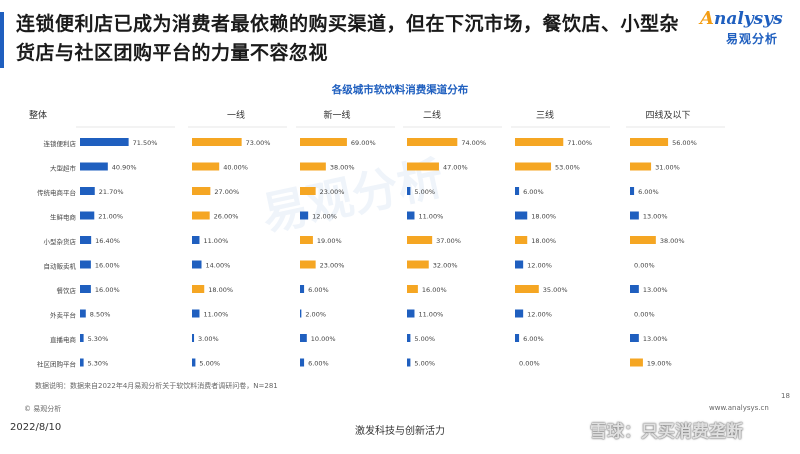 The width and height of the screenshot is (800, 454). I want to click on title-accent-bar, so click(2, 40).